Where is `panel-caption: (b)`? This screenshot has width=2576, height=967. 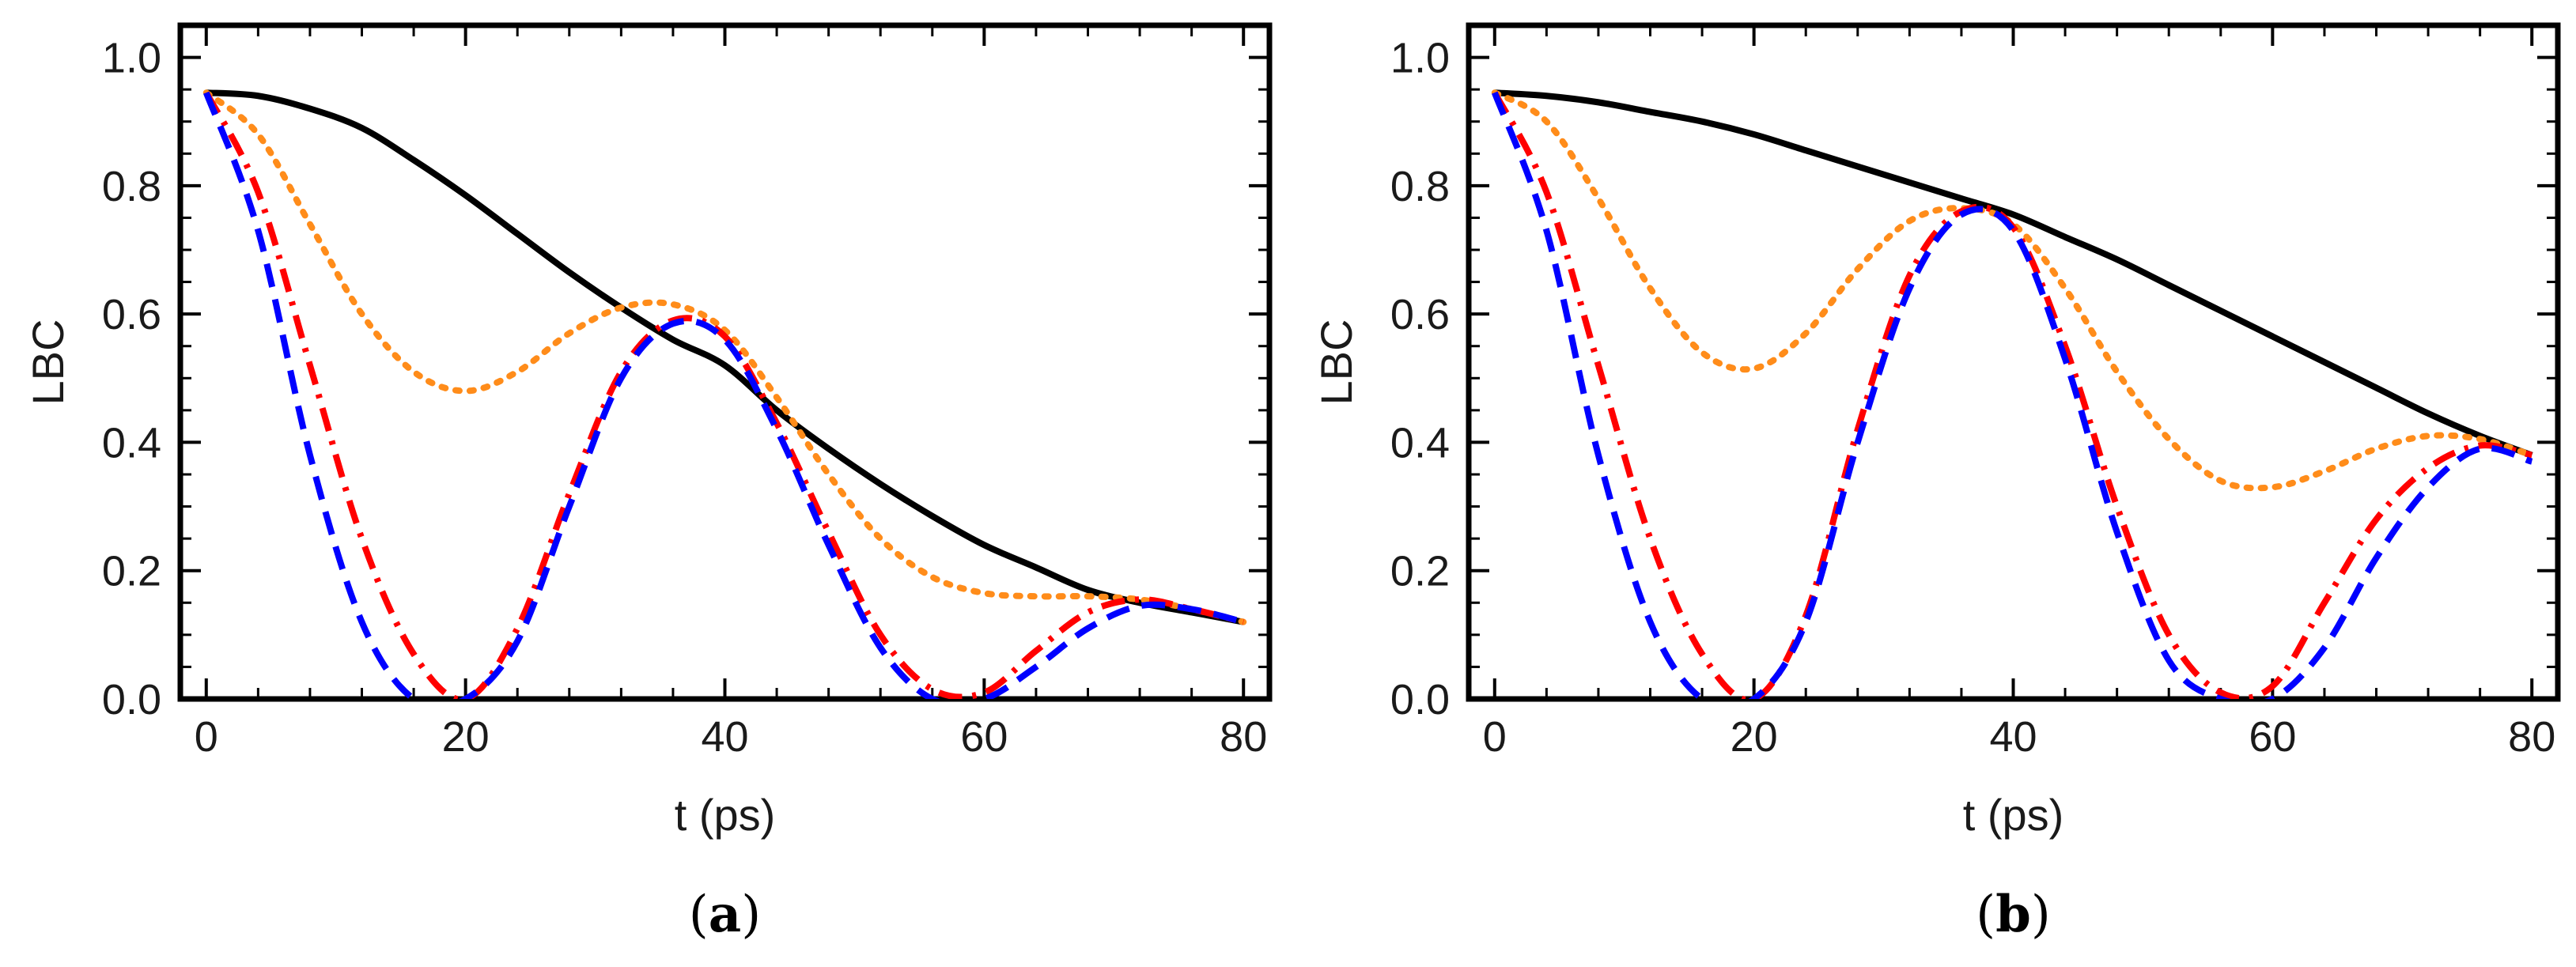 panel-caption: (b) is located at coordinates (2014, 914).